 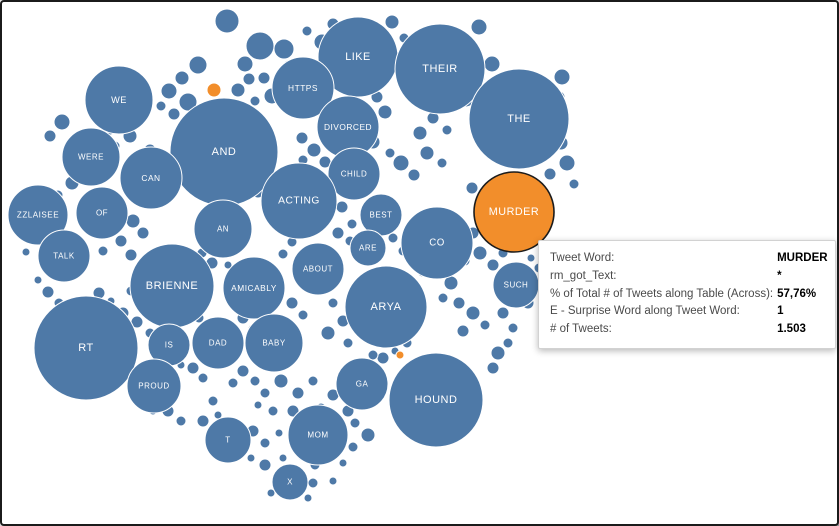 I want to click on bubble-baby, so click(x=274, y=343).